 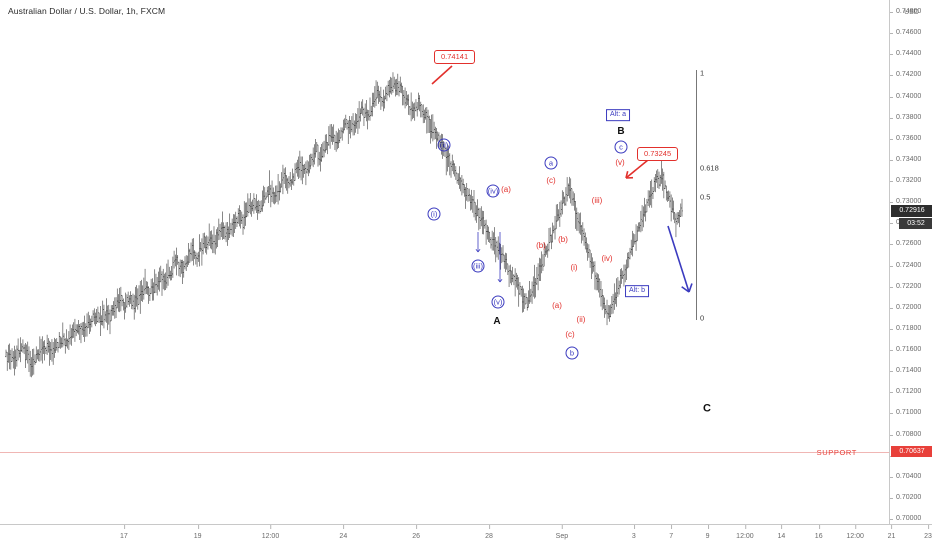 What do you see at coordinates (911, 97) in the screenshot?
I see `price-axis-tick: 0.74000` at bounding box center [911, 97].